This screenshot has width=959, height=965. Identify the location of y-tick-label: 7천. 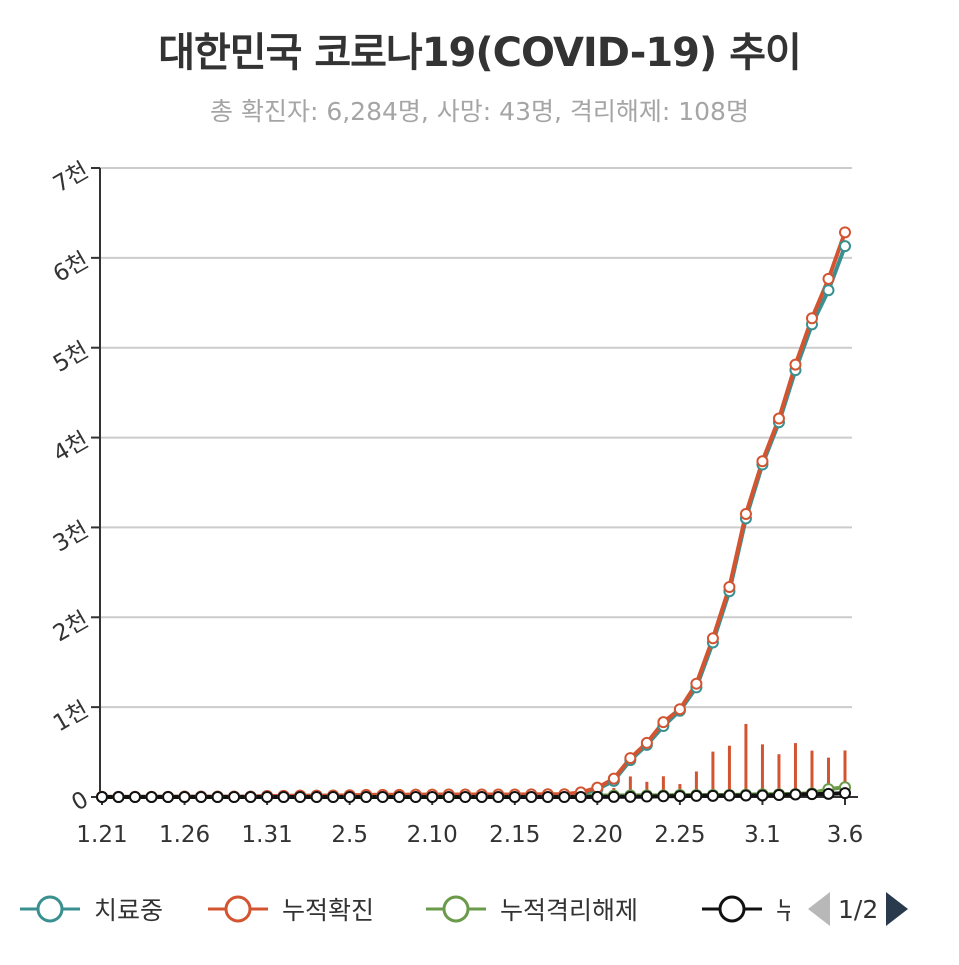
(71, 178).